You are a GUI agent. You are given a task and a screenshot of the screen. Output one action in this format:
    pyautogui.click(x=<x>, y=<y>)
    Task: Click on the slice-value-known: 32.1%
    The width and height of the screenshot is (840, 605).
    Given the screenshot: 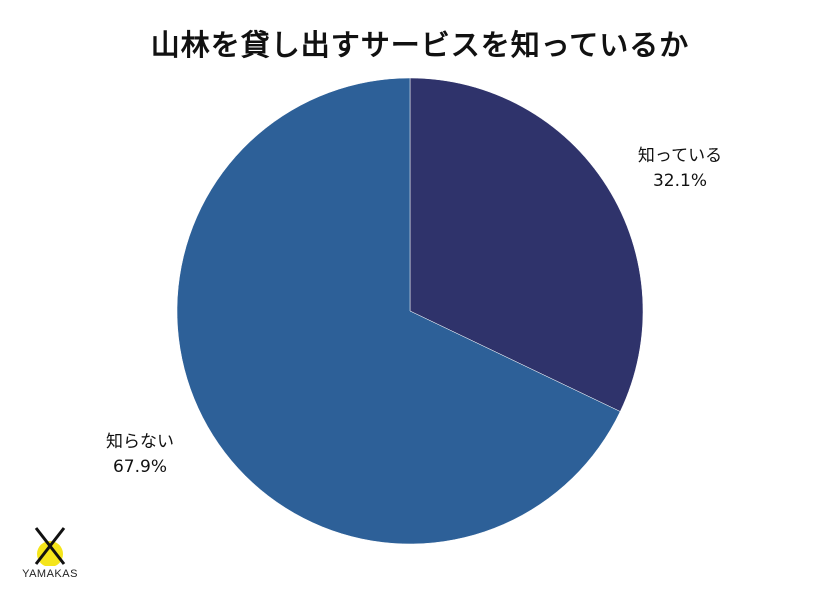 What is the action you would take?
    pyautogui.click(x=679, y=181)
    